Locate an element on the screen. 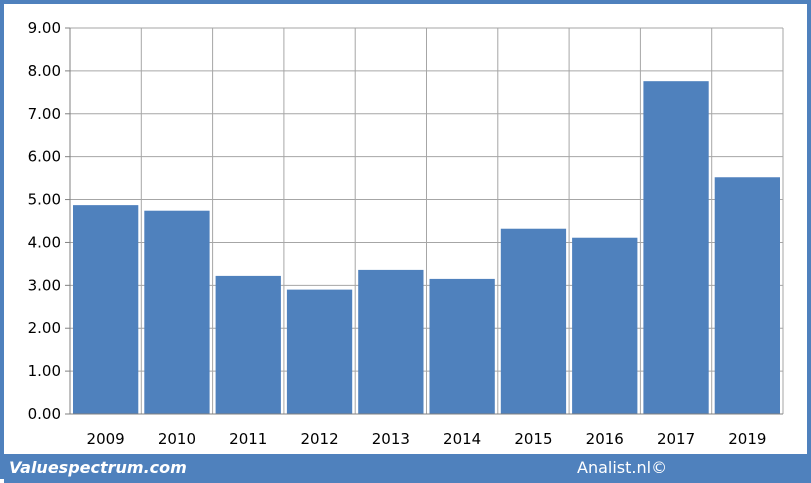  x-tick-label: 2016 is located at coordinates (605, 439).